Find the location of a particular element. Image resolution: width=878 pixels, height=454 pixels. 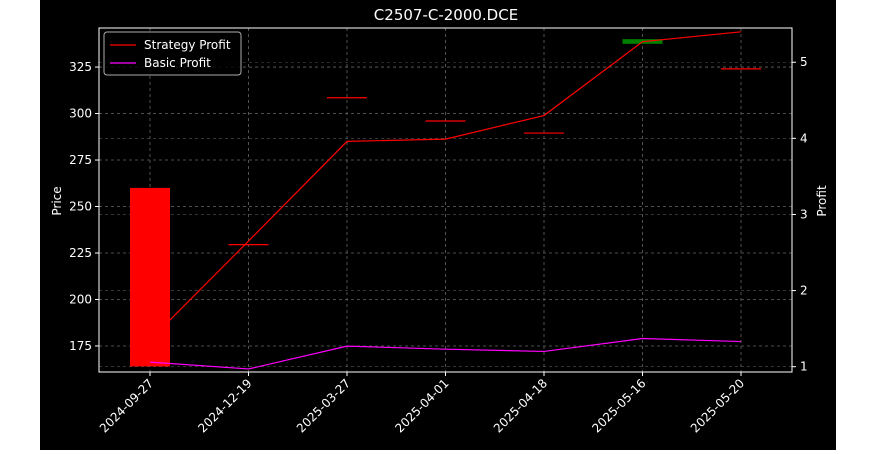

x-tick-label: 2024-12-19 is located at coordinates (224, 405).